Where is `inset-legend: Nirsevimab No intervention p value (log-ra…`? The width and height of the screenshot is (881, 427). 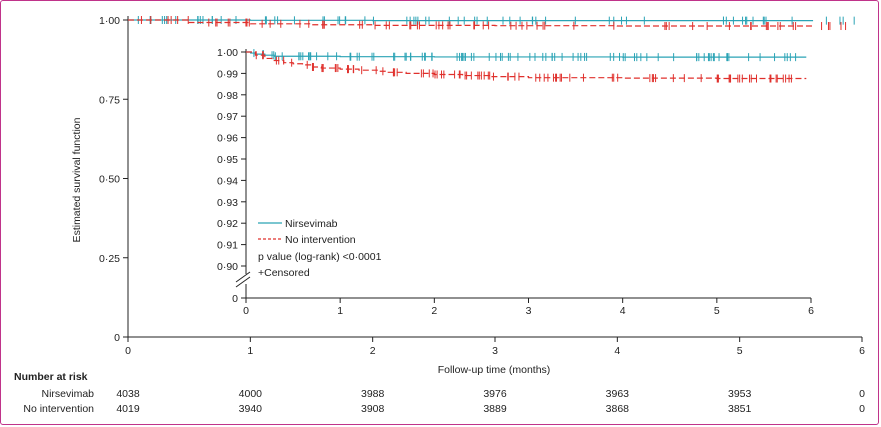 inset-legend: Nirsevimab No intervention p value (log-ra… is located at coordinates (320, 248).